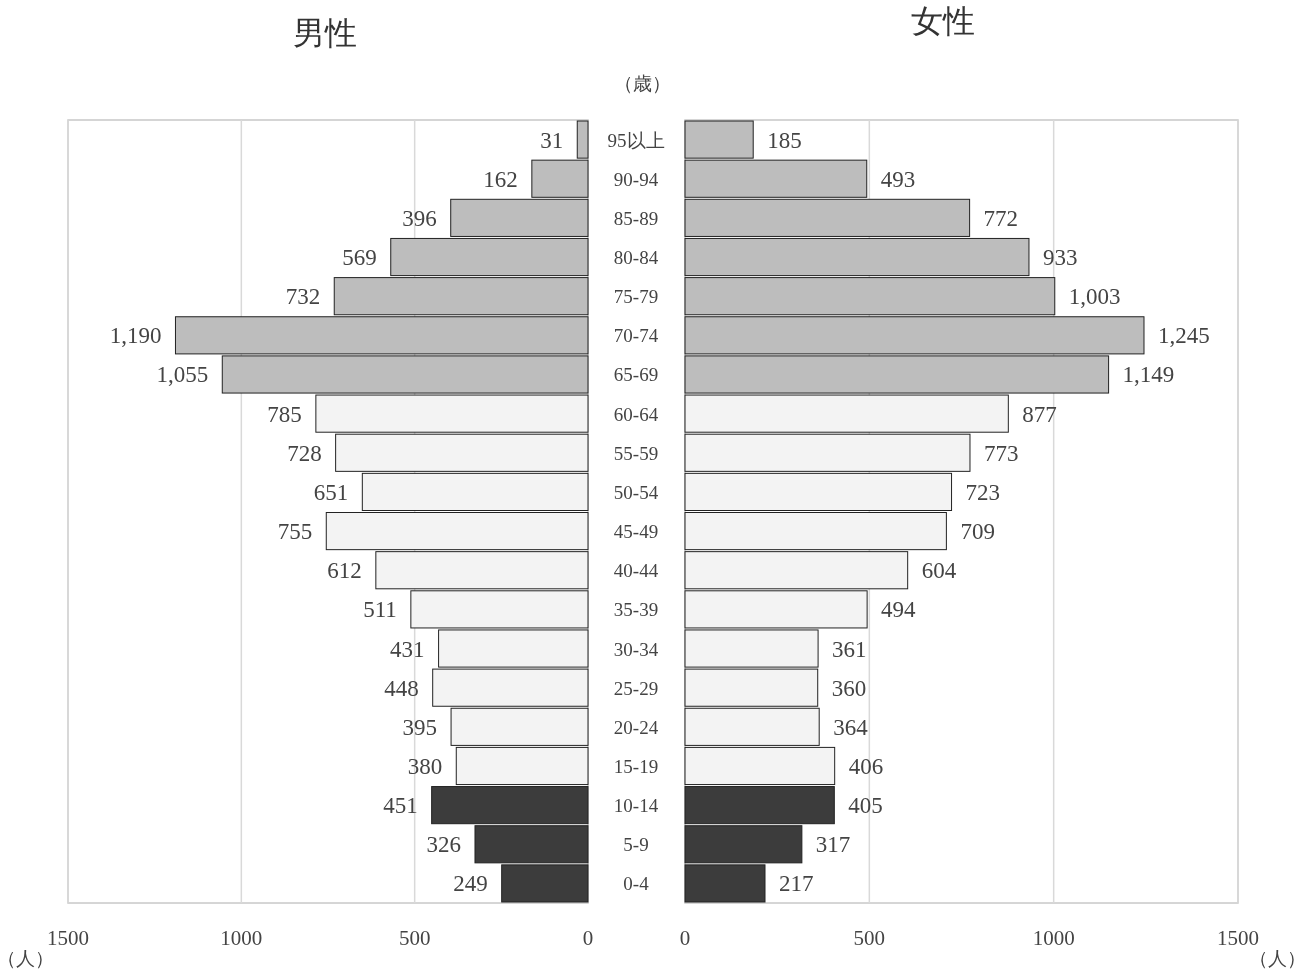 The image size is (1314, 972). I want to click on y-tick-label: 85-89, so click(636, 218).